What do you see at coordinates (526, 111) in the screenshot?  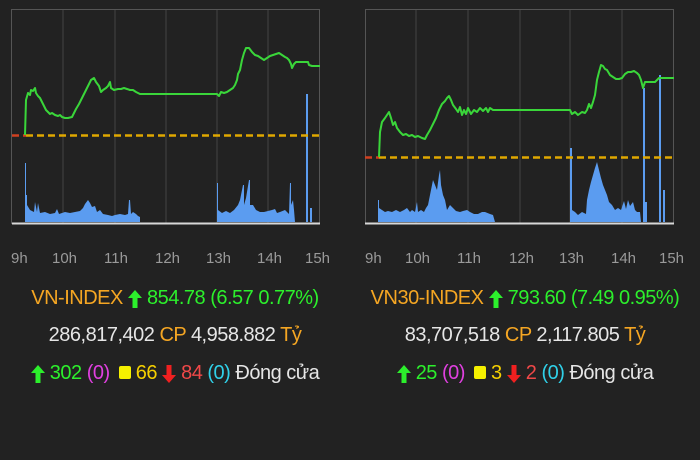 I see `vn30-index-line` at bounding box center [526, 111].